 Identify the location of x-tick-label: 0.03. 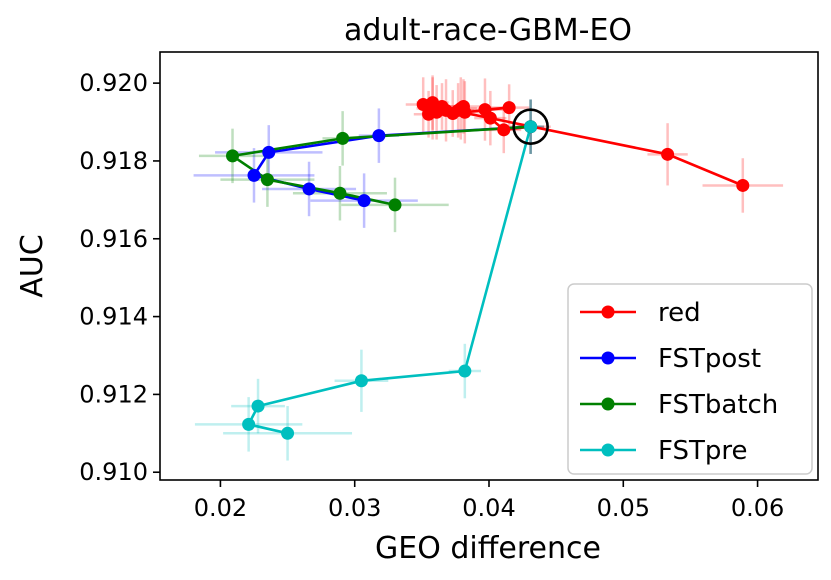
(354, 508).